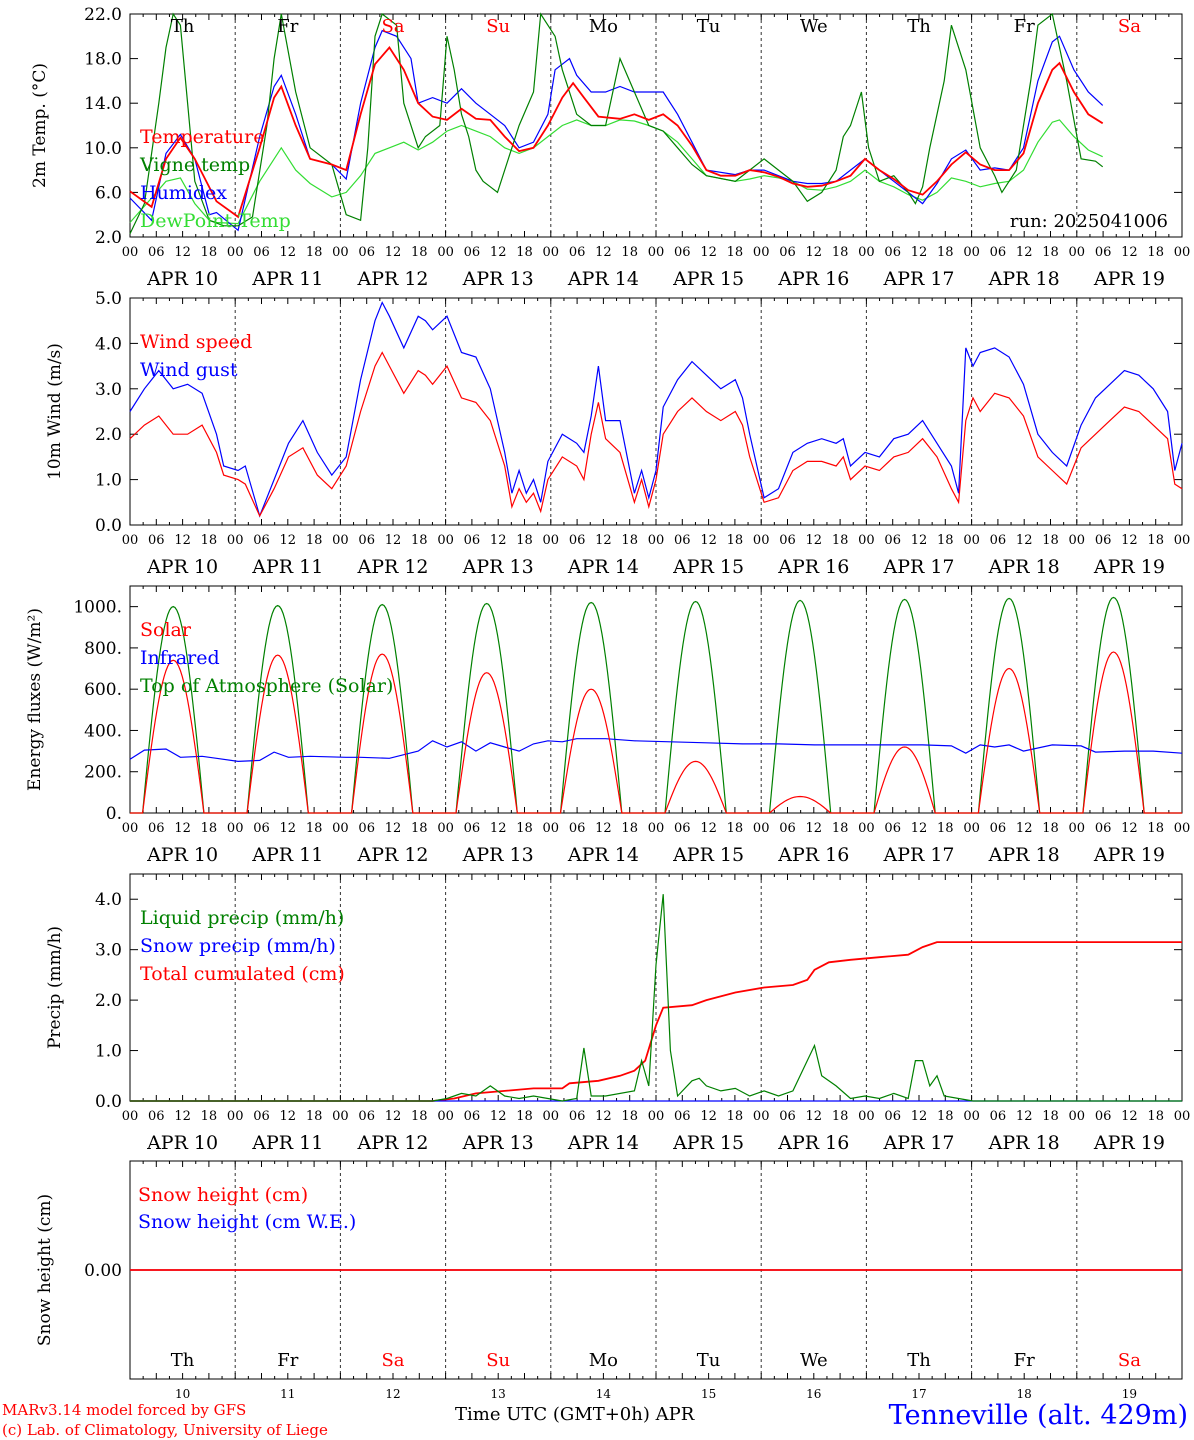  Describe the element at coordinates (194, 165) in the screenshot. I see `legend-entry: Vigne temp` at that location.